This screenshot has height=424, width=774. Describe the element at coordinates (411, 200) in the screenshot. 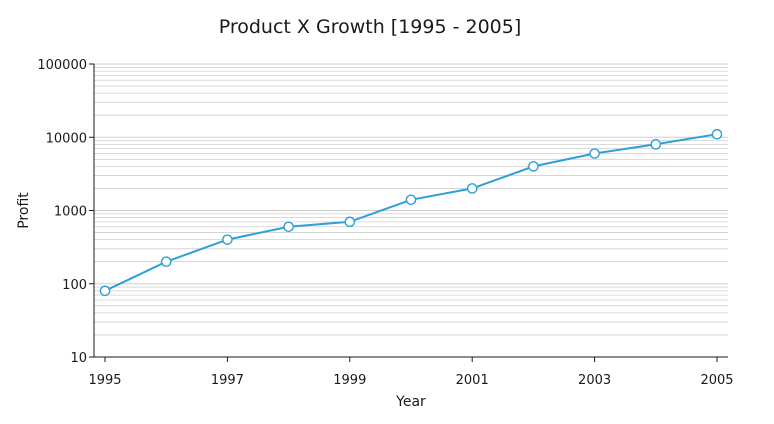

I see `data-point-2000` at that location.